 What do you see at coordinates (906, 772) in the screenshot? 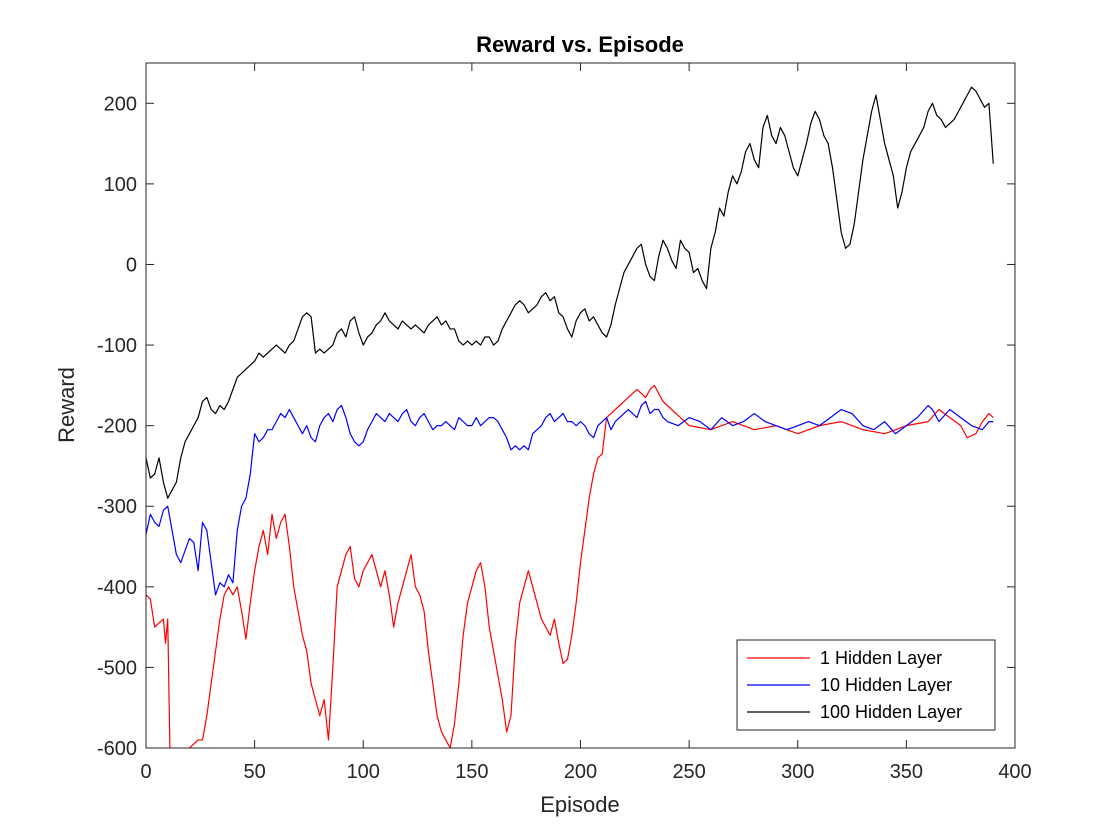
I see `x-tick-label: 350` at bounding box center [906, 772].